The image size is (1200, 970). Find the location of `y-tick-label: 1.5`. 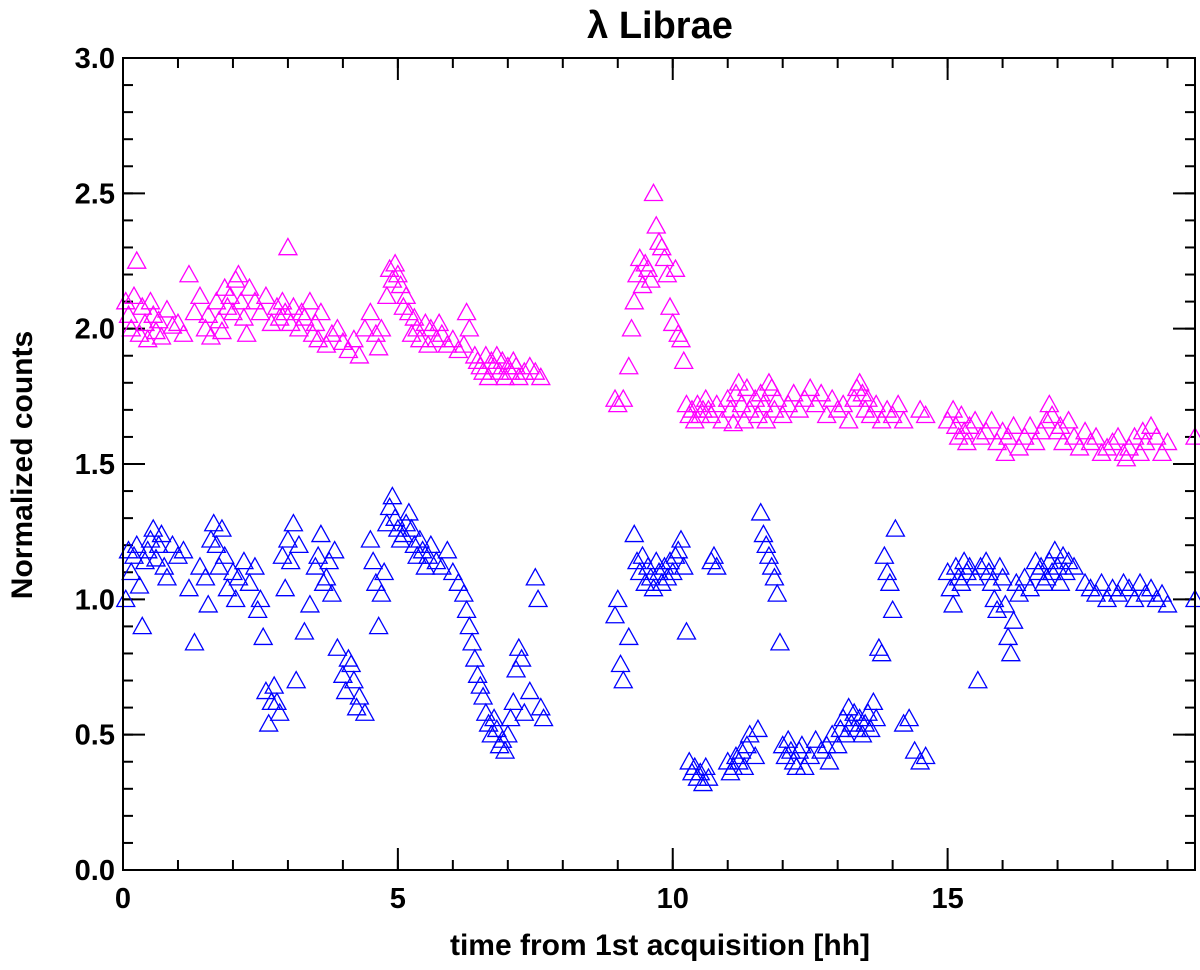

y-tick-label: 1.5 is located at coordinates (95, 465).